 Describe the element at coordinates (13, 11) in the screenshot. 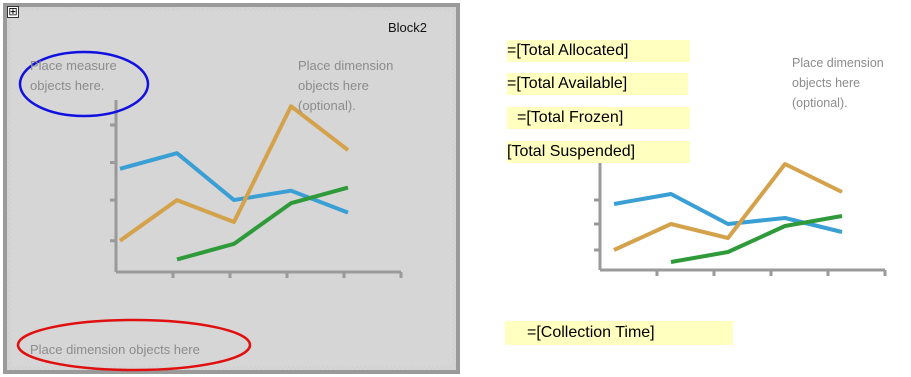

I see `move-handle-icon: ⊞` at that location.